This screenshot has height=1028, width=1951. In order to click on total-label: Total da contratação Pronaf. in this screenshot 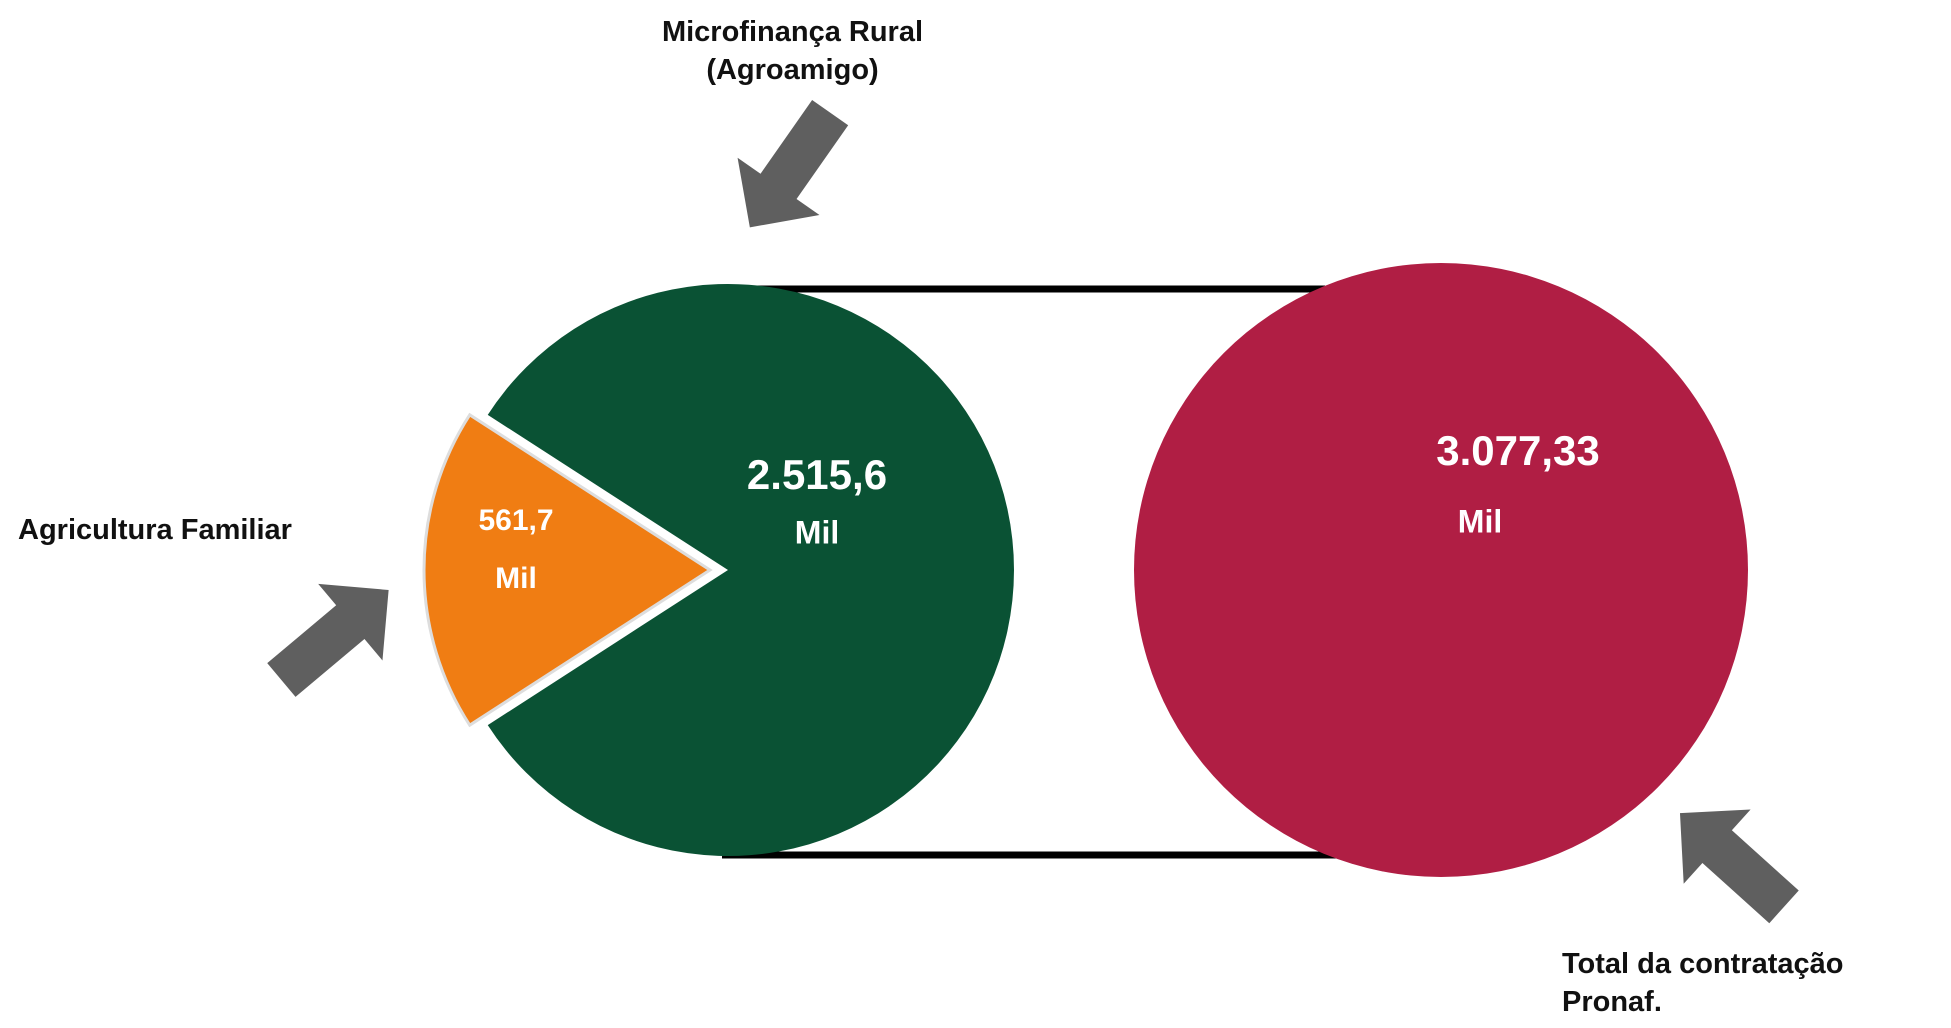, I will do `click(1703, 983)`.